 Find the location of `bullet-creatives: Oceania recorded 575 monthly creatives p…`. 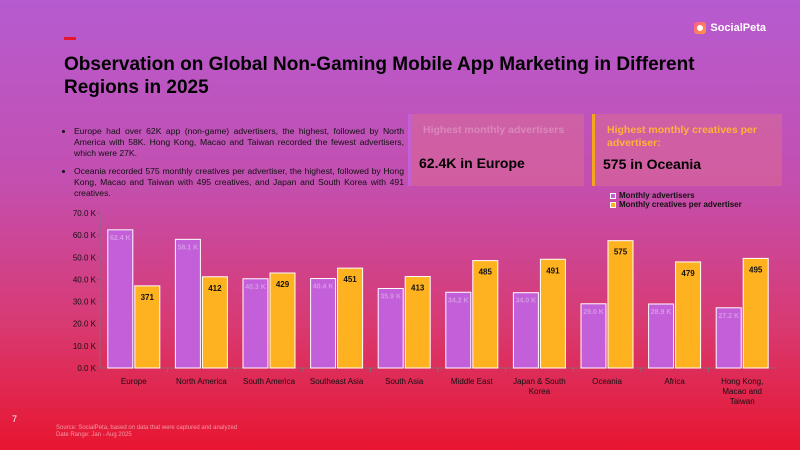

bullet-creatives: Oceania recorded 575 monthly creatives p… is located at coordinates (239, 182).